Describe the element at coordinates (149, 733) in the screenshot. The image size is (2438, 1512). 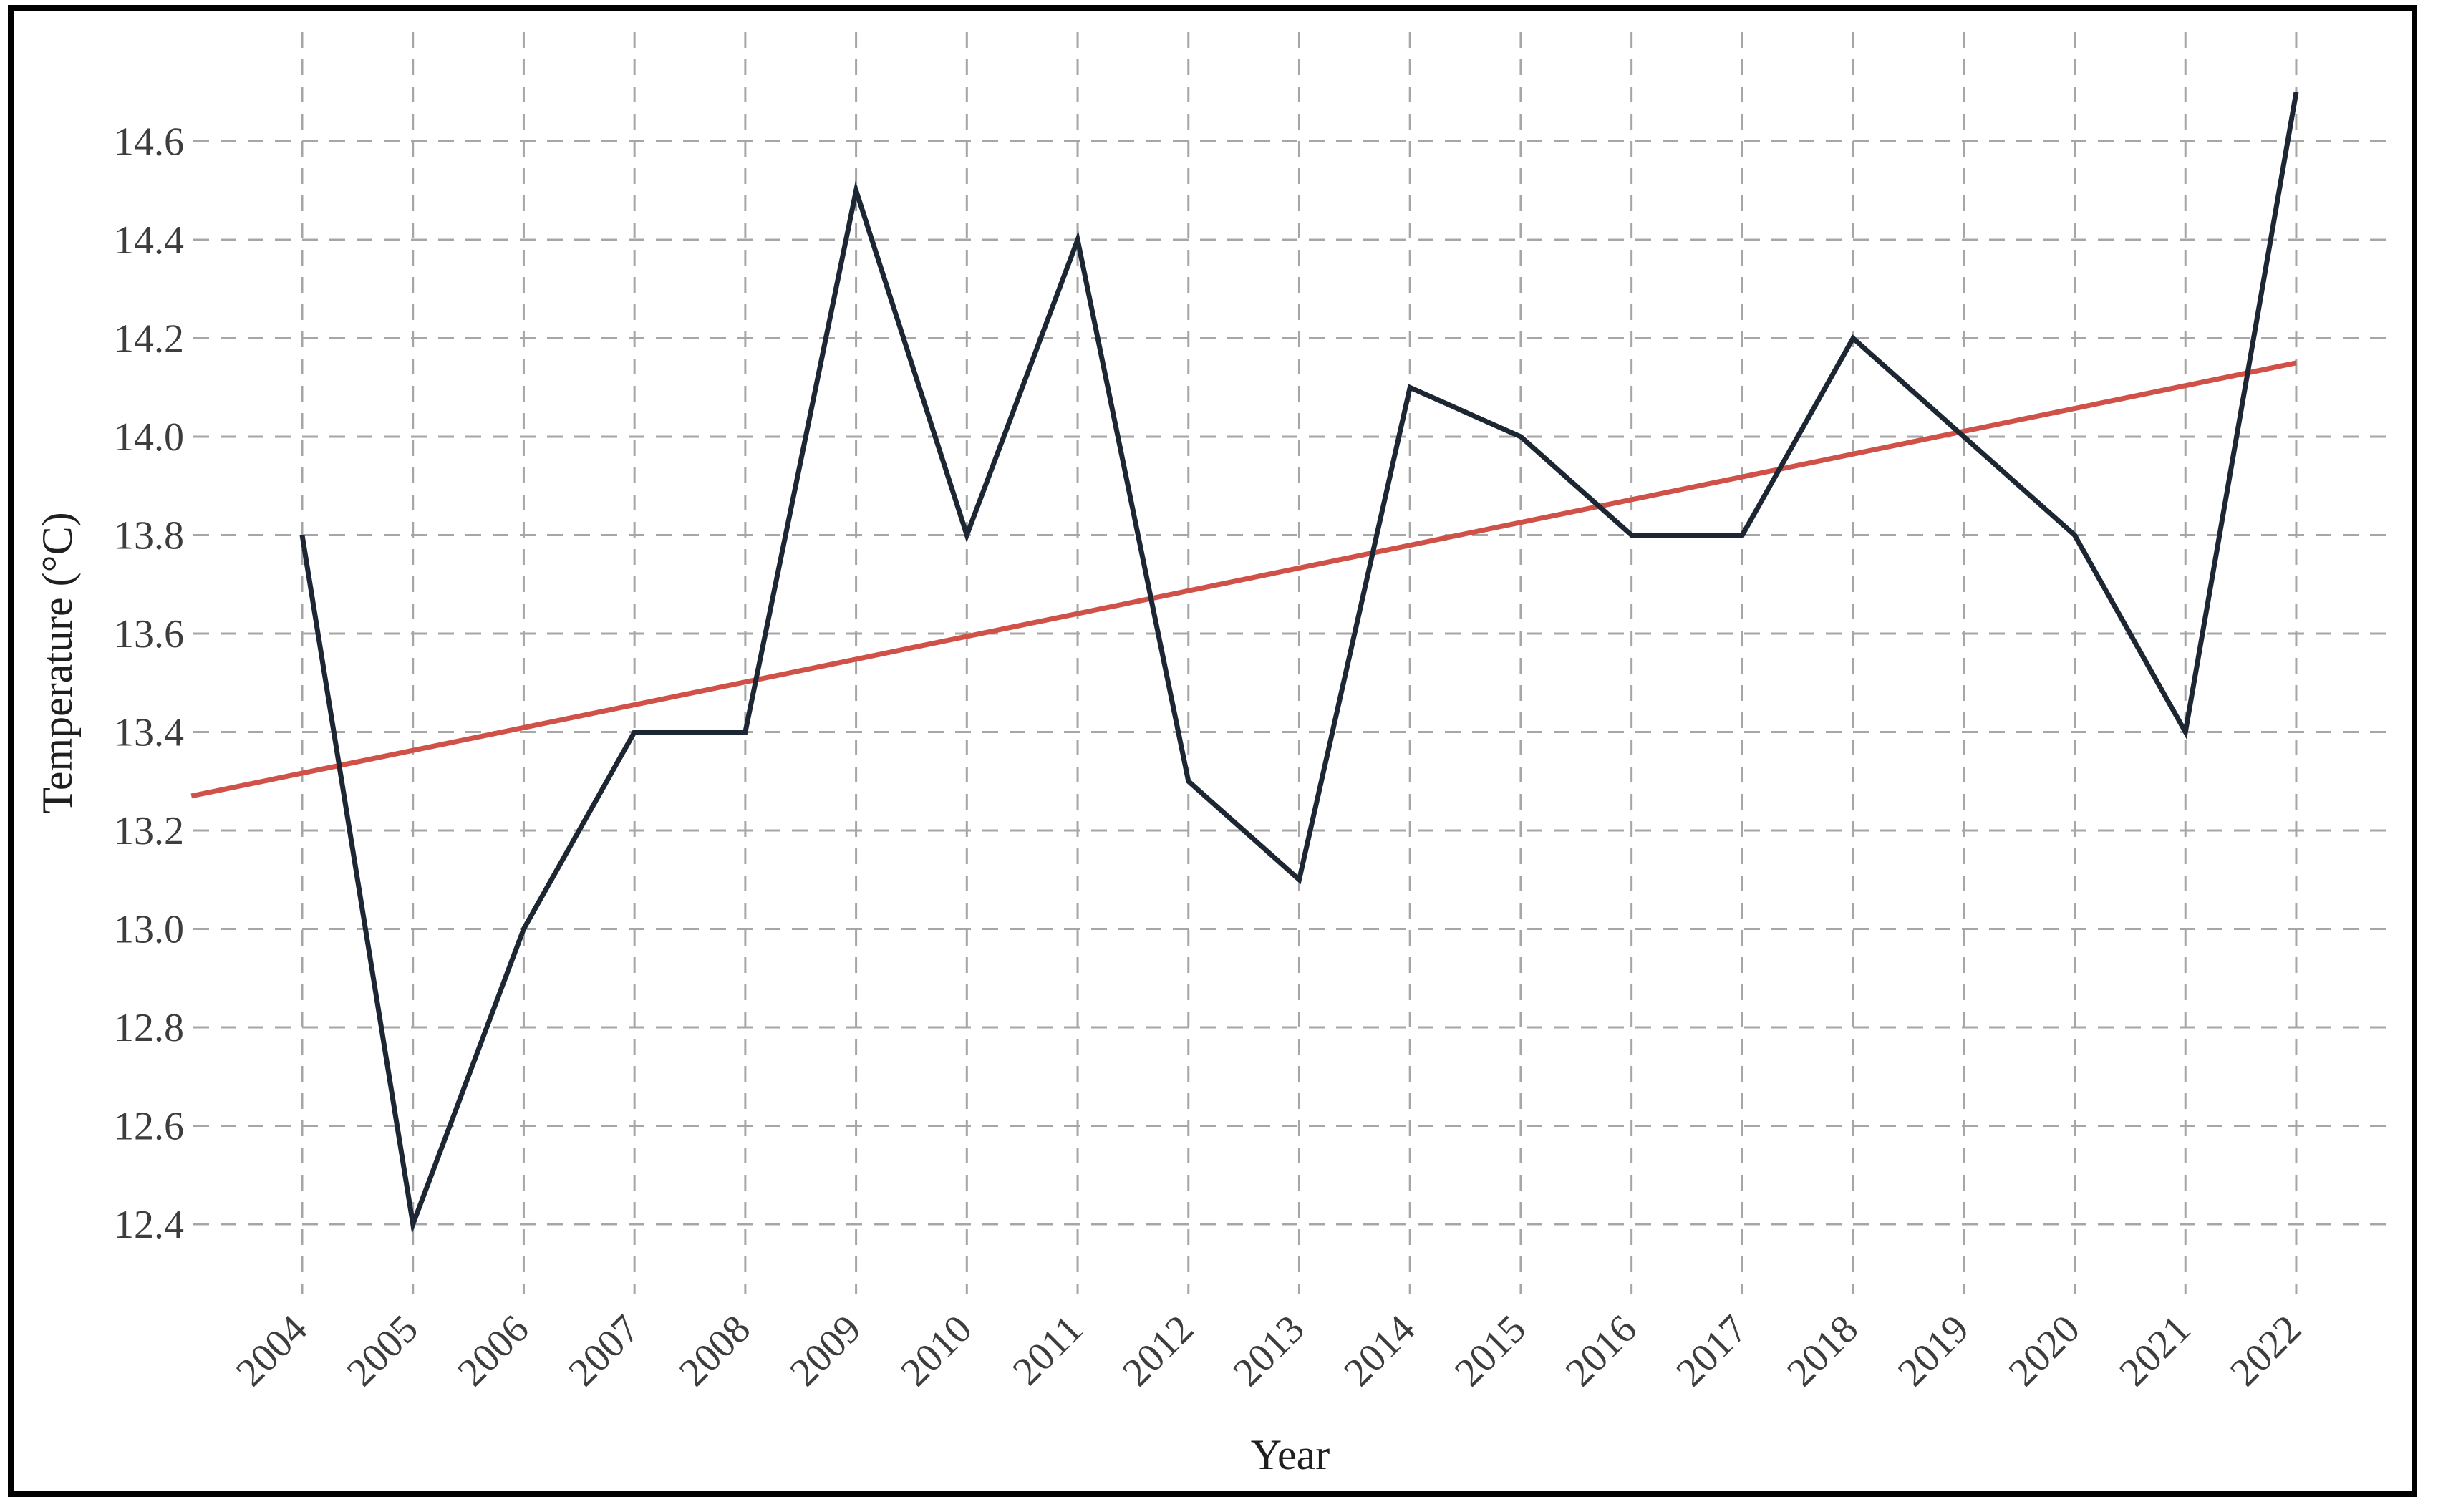
I see `y-tick-label: 13.4` at that location.